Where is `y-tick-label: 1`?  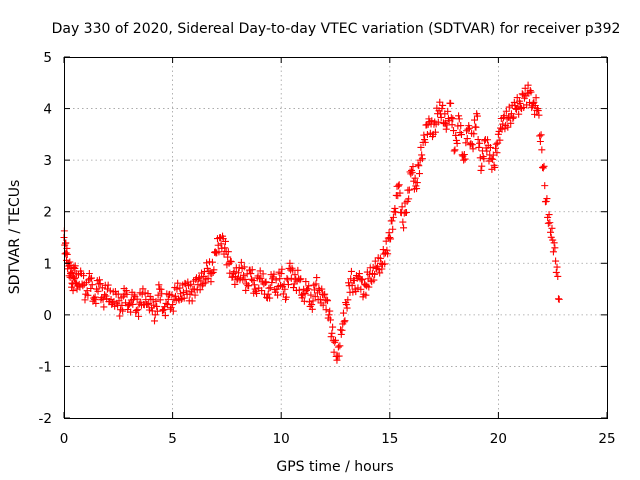
y-tick-label: 1 is located at coordinates (47, 264).